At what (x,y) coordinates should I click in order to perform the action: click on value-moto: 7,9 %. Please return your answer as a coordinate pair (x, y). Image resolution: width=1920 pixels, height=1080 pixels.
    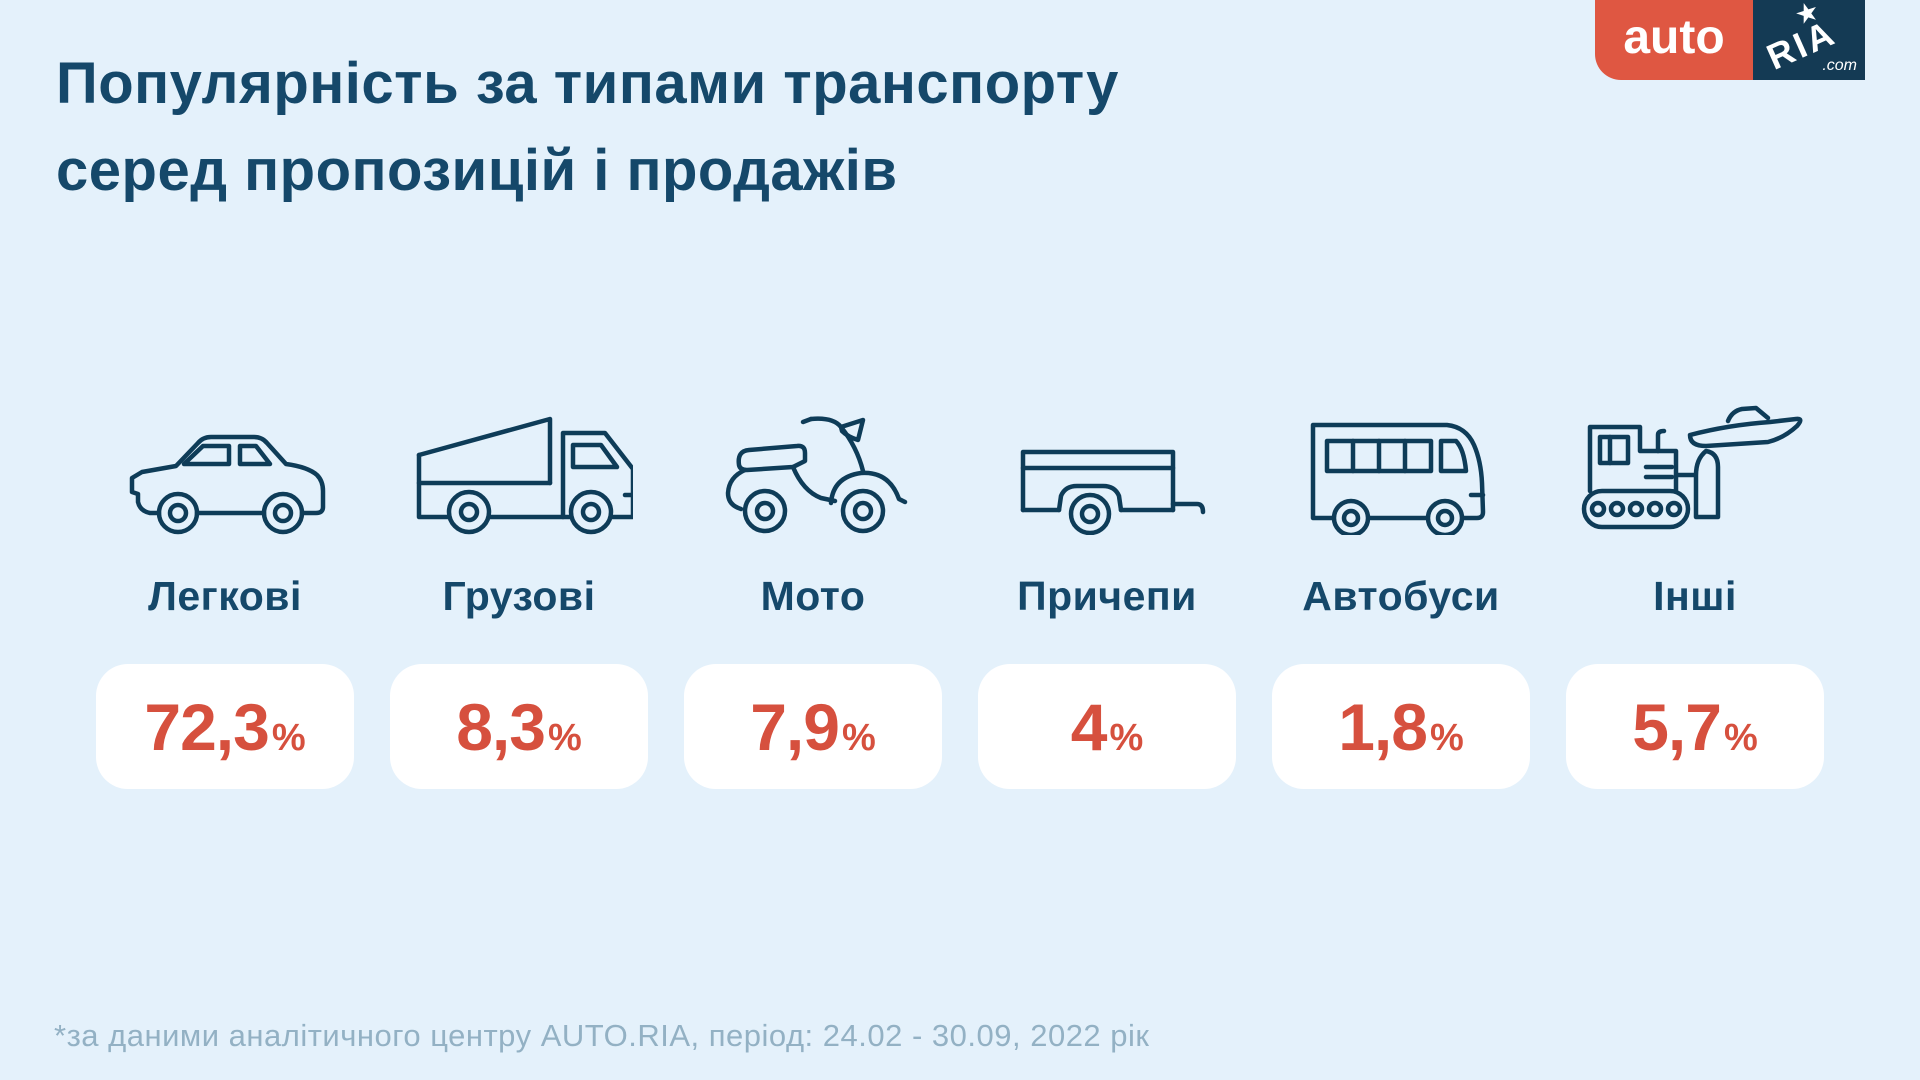
    Looking at the image, I should click on (813, 727).